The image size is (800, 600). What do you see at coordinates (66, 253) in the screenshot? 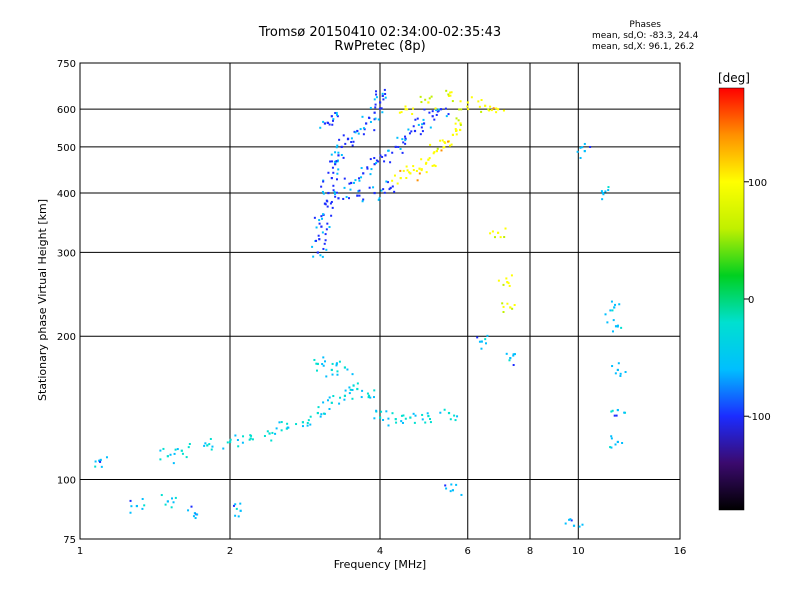
I see `y-tick-label: 300` at bounding box center [66, 253].